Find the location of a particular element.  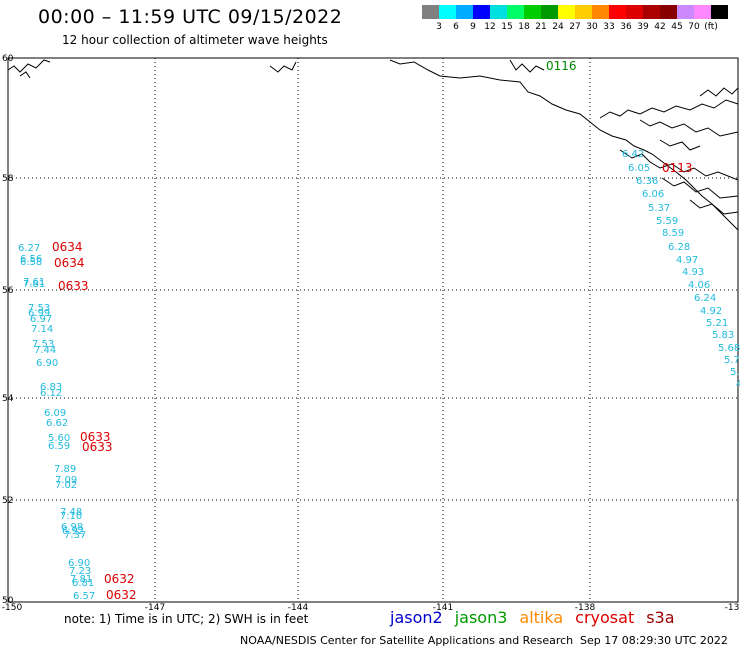

wave-value: 4.92 is located at coordinates (711, 311).